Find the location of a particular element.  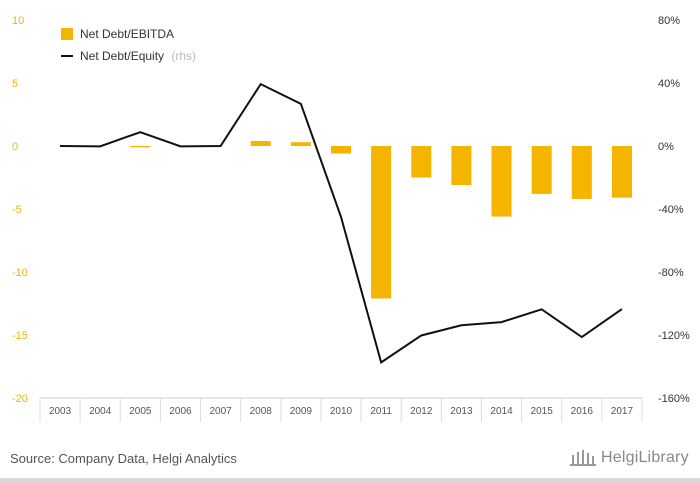

helgi-library-logo: HelgiLibrary is located at coordinates (629, 458).